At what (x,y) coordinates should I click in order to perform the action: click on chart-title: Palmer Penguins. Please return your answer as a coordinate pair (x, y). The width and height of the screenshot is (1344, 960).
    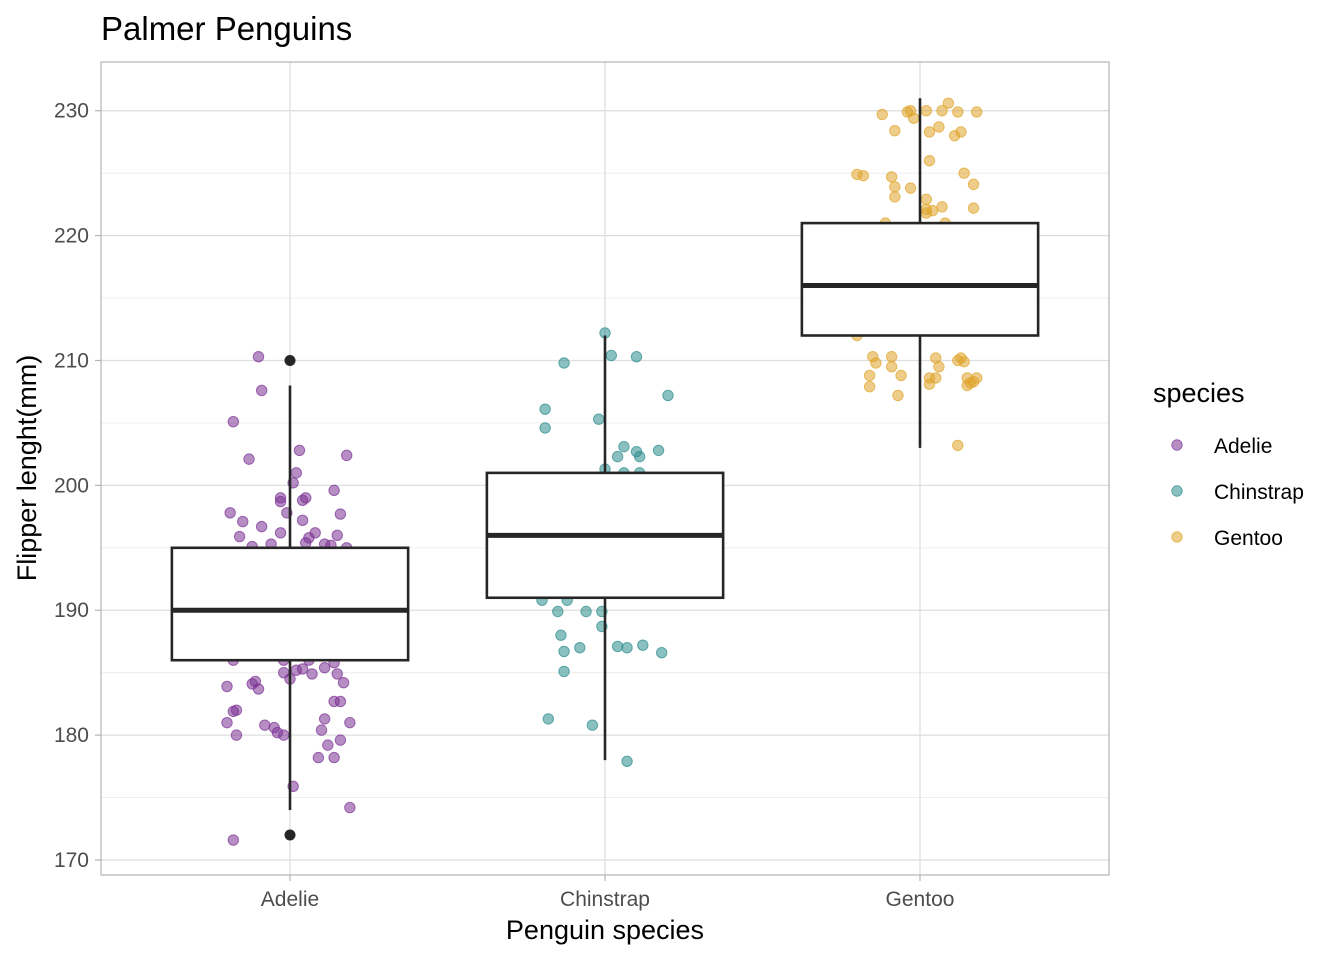
    Looking at the image, I should click on (226, 28).